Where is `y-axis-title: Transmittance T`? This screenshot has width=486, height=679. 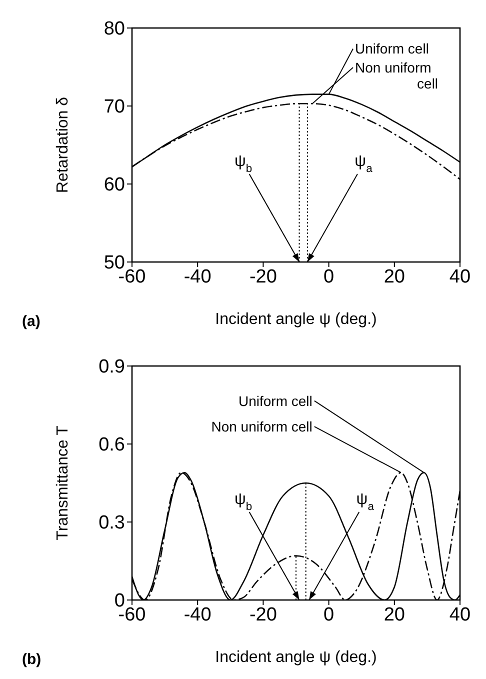 y-axis-title: Transmittance T is located at coordinates (63, 482).